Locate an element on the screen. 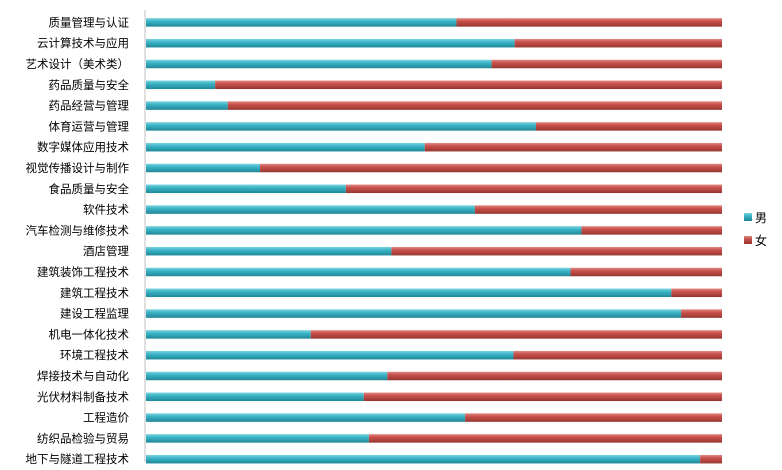  category-label: 云计算技术与应用 is located at coordinates (83, 43).